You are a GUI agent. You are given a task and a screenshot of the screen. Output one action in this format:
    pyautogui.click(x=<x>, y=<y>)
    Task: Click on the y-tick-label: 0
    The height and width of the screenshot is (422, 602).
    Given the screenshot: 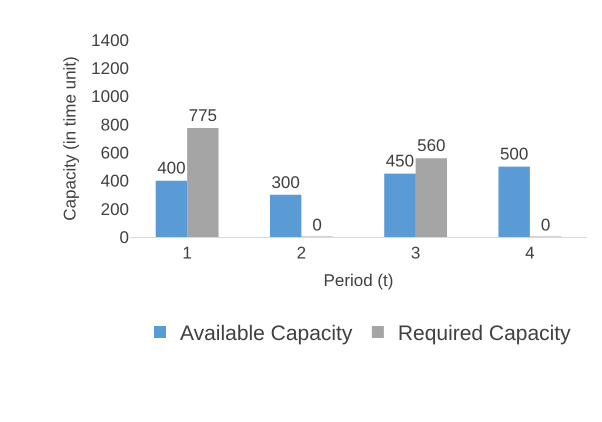 What is the action you would take?
    pyautogui.click(x=124, y=237)
    